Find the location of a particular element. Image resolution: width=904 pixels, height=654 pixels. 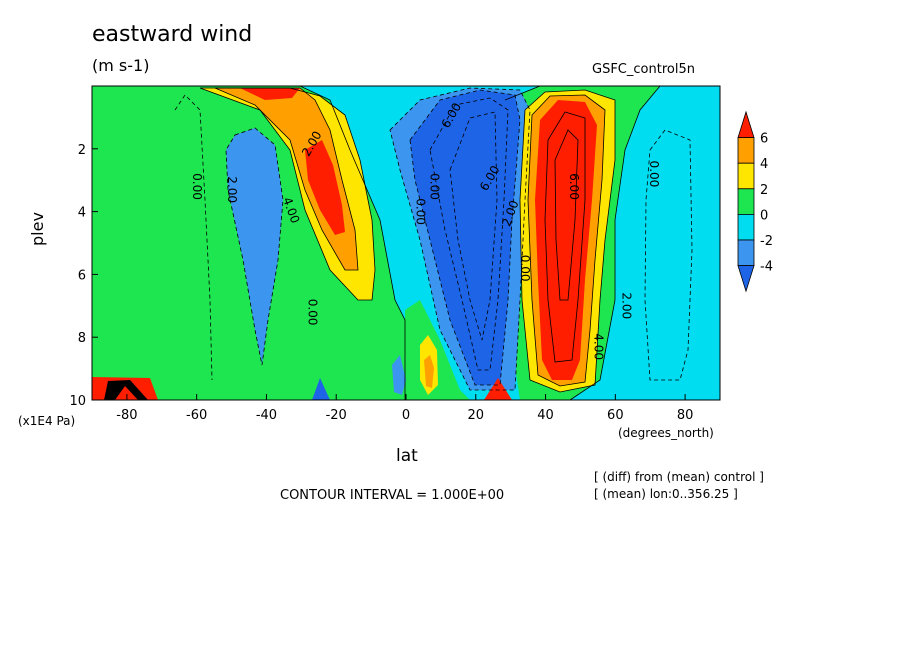

x-axis-units: (degrees_north) is located at coordinates (666, 433).